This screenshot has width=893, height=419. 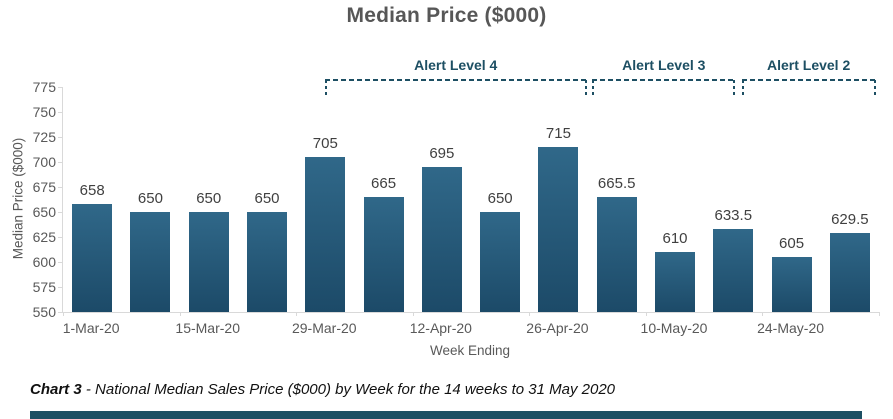 What do you see at coordinates (733, 215) in the screenshot?
I see `bar-value-label: 633.5` at bounding box center [733, 215].